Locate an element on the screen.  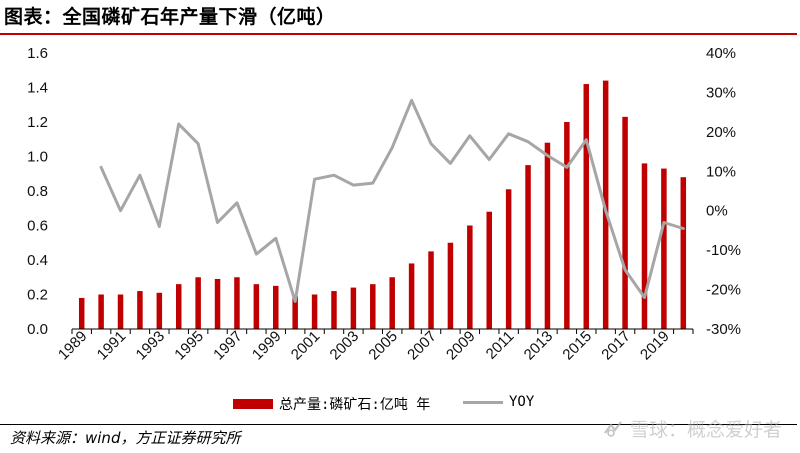
x-tick-label: 2007 is located at coordinates (422, 346).